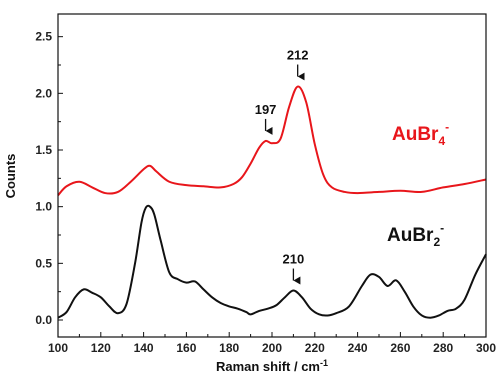 This screenshot has height=381, width=497. What do you see at coordinates (443, 348) in the screenshot?
I see `x-tick-label-280: 280` at bounding box center [443, 348].